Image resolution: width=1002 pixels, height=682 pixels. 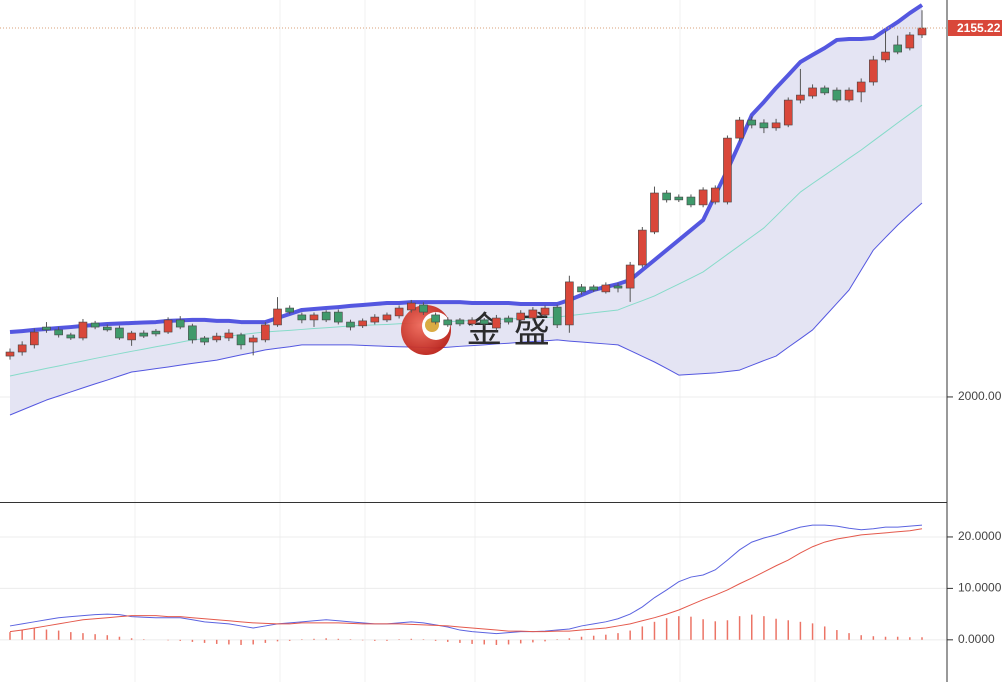 What do you see at coordinates (980, 536) in the screenshot?
I see `y-tick-label: 20.0000` at bounding box center [980, 536].